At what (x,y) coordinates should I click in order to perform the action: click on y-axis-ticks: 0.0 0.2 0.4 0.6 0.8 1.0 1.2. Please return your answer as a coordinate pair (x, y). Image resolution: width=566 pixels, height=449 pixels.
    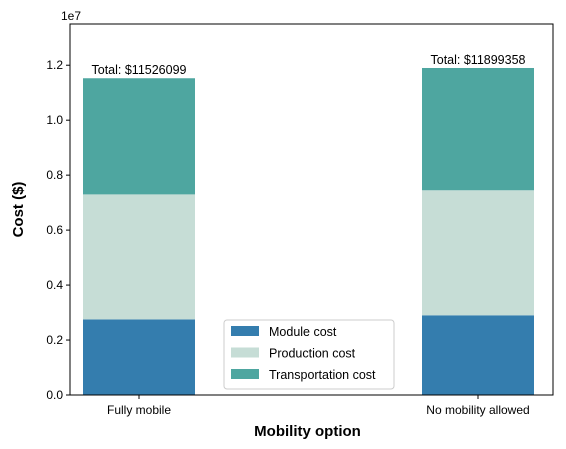
    Looking at the image, I should click on (58, 230).